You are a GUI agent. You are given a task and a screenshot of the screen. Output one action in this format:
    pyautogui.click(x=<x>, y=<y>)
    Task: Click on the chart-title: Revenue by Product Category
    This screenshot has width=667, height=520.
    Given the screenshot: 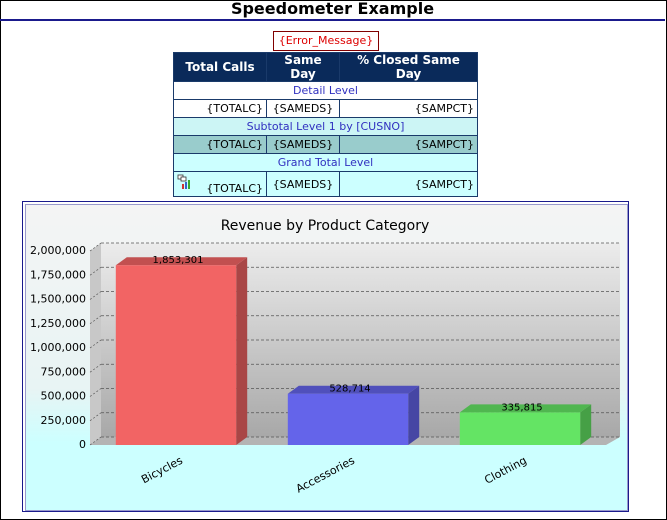 What is the action you would take?
    pyautogui.click(x=325, y=226)
    